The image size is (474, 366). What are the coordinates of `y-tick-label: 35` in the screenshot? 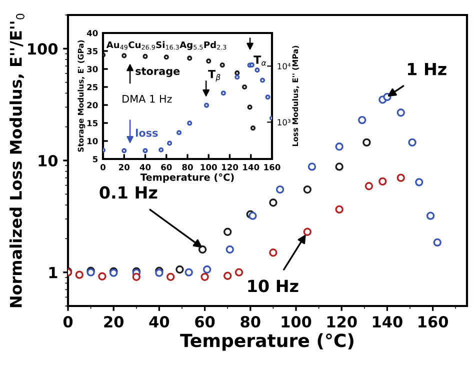 It's located at (92, 51).